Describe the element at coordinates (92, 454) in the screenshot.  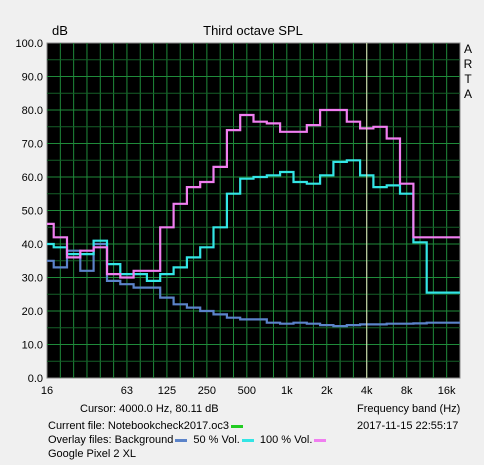
I see `device-name: Google Pixel 2 XL` at that location.